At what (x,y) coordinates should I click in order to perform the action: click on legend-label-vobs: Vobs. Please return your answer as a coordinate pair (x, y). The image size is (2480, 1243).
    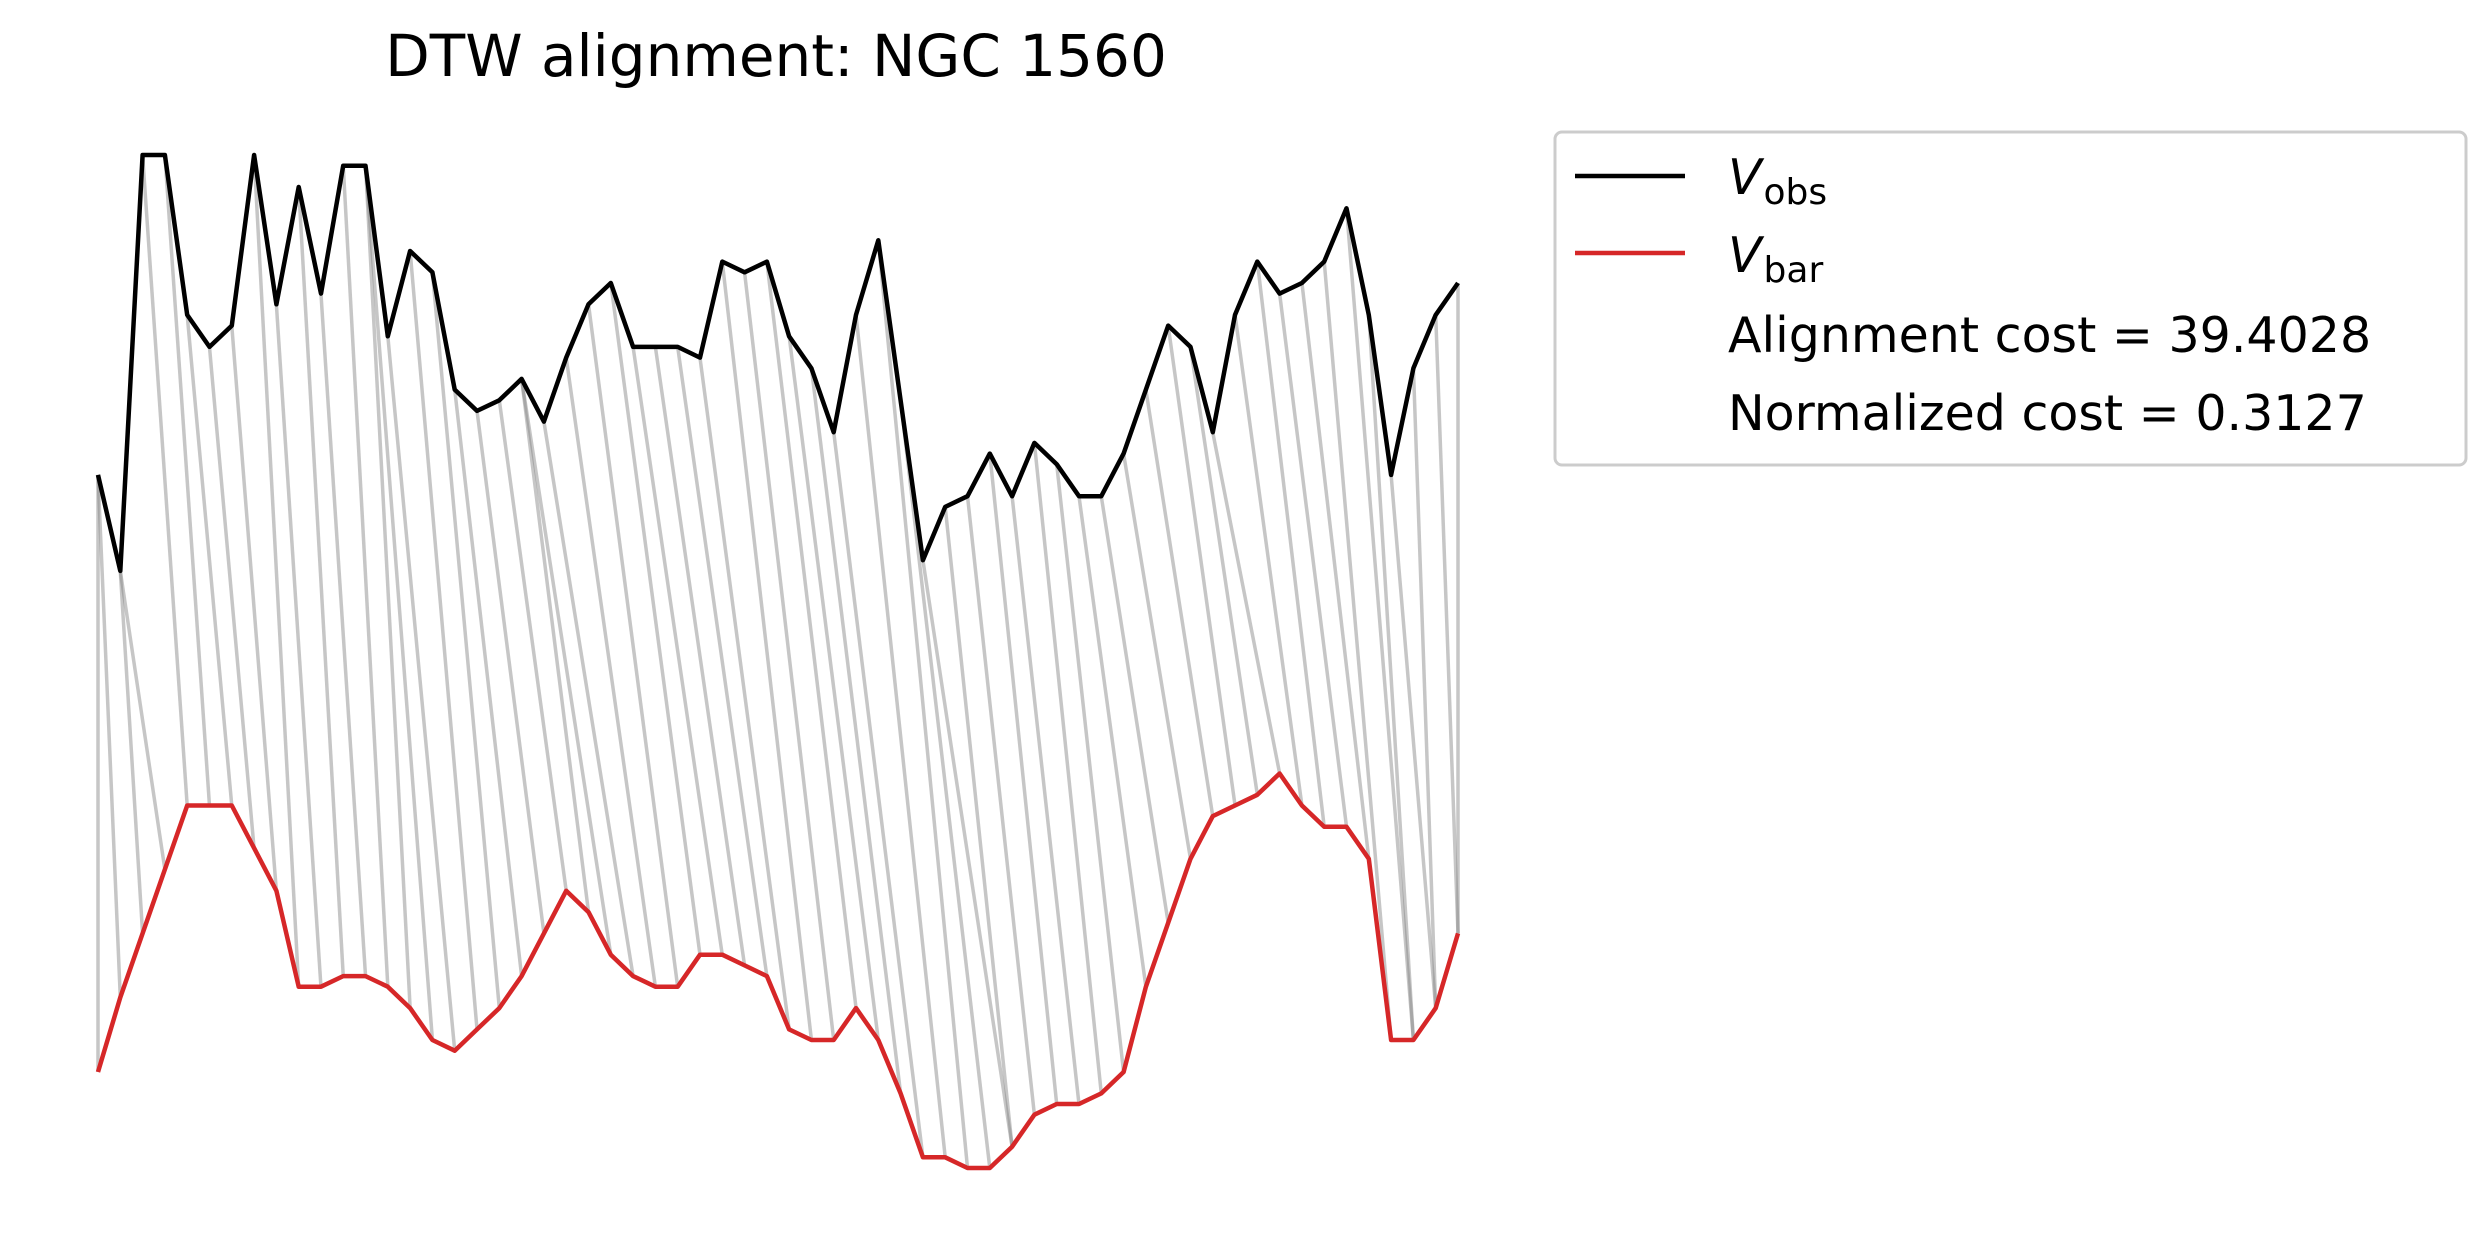
    Looking at the image, I should click on (1777, 181).